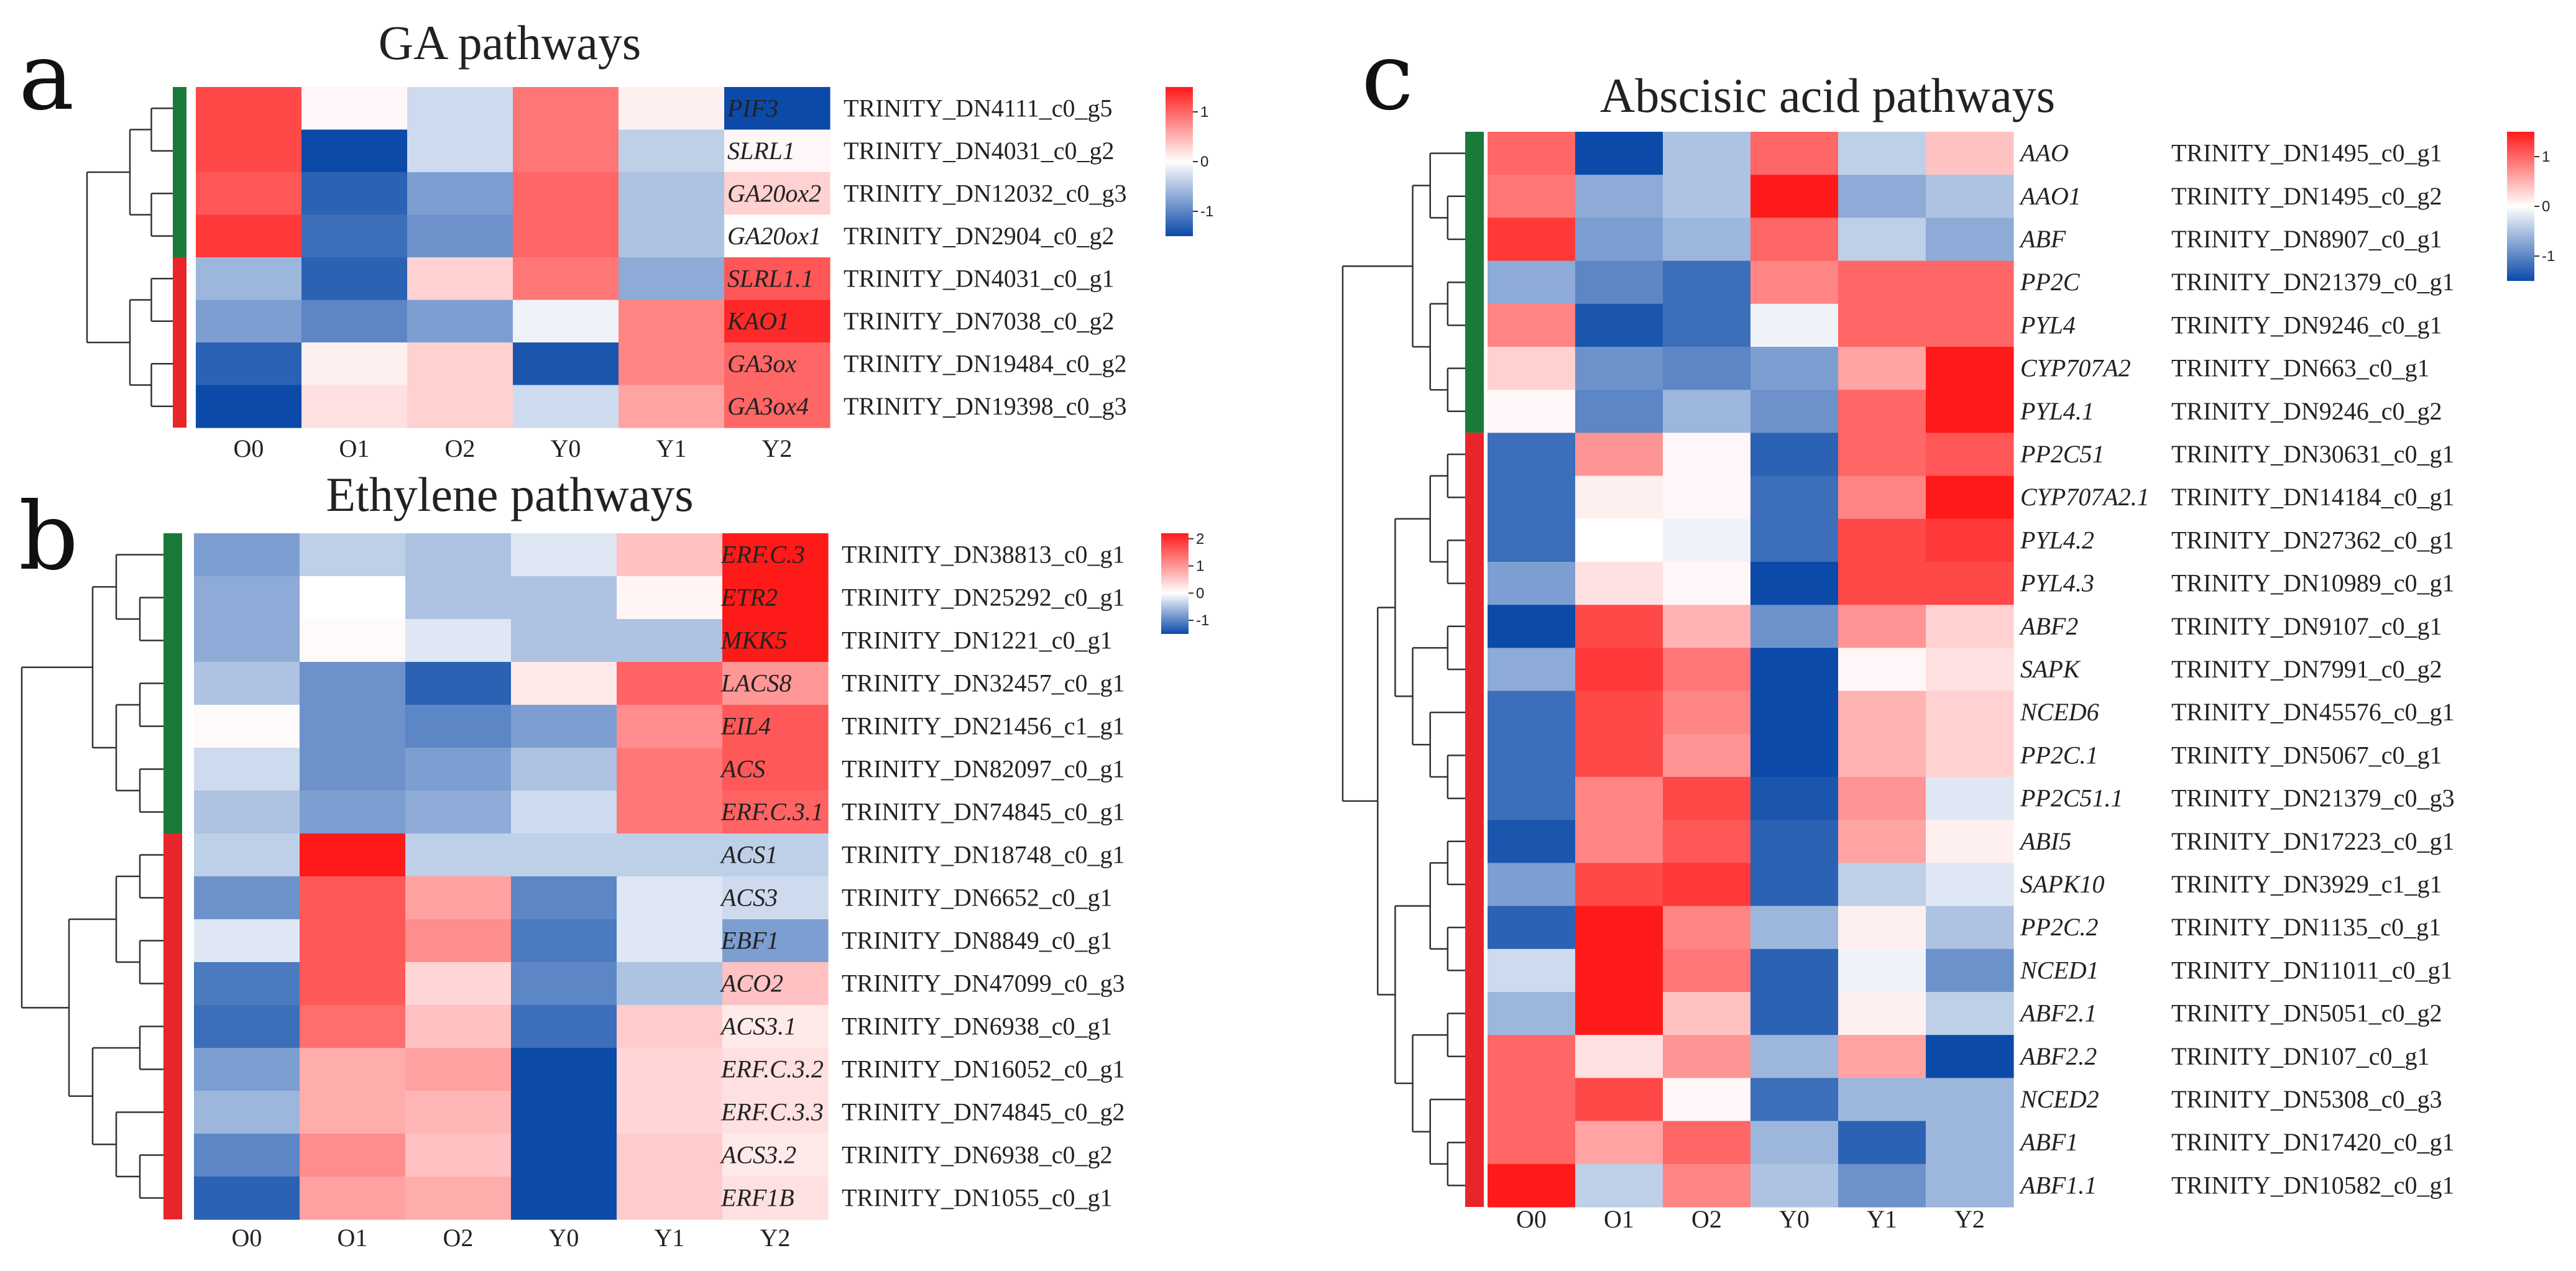  I want to click on gene-label: LACS8, so click(755, 683).